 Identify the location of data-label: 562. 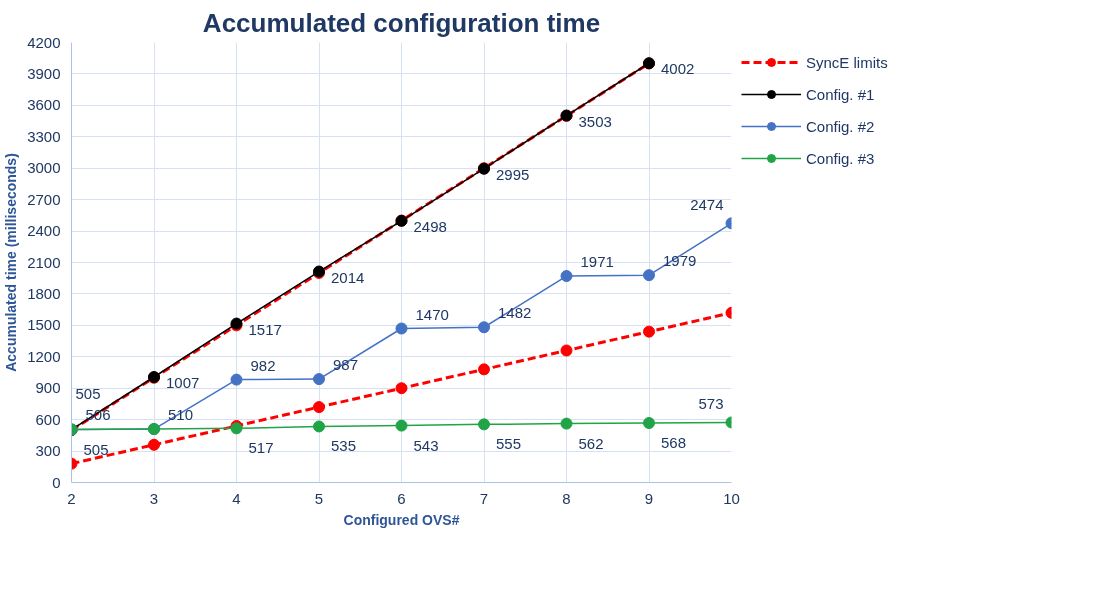
(591, 443).